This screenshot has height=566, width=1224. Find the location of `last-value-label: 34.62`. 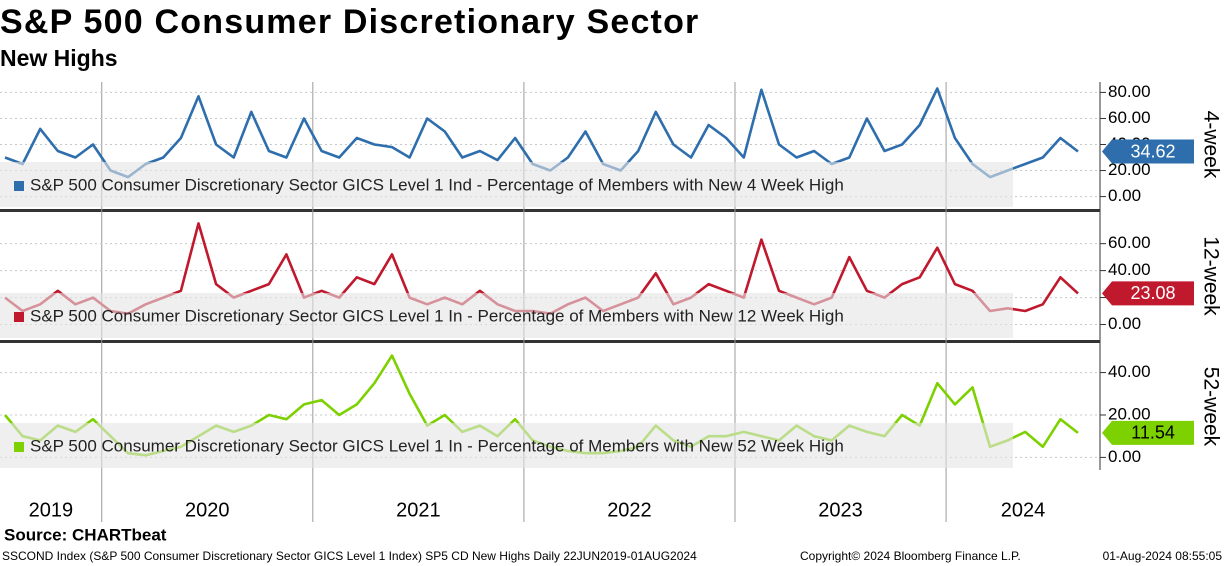

last-value-label: 34.62 is located at coordinates (1152, 151).